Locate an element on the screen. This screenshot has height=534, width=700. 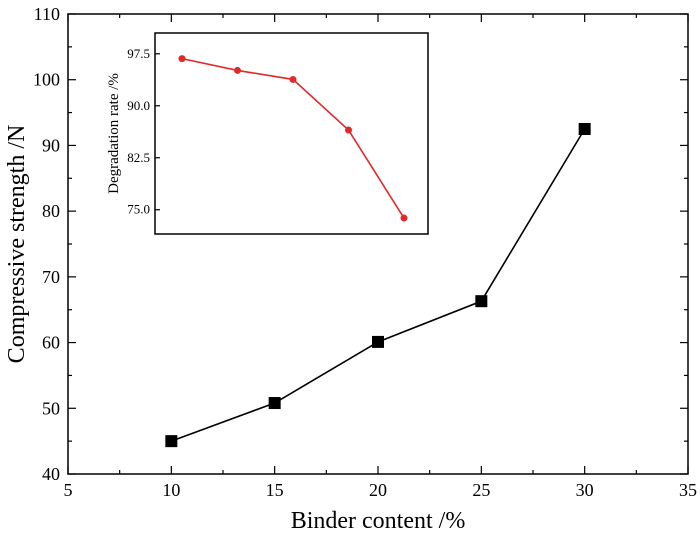
x-tick-label: 25 is located at coordinates (481, 490).